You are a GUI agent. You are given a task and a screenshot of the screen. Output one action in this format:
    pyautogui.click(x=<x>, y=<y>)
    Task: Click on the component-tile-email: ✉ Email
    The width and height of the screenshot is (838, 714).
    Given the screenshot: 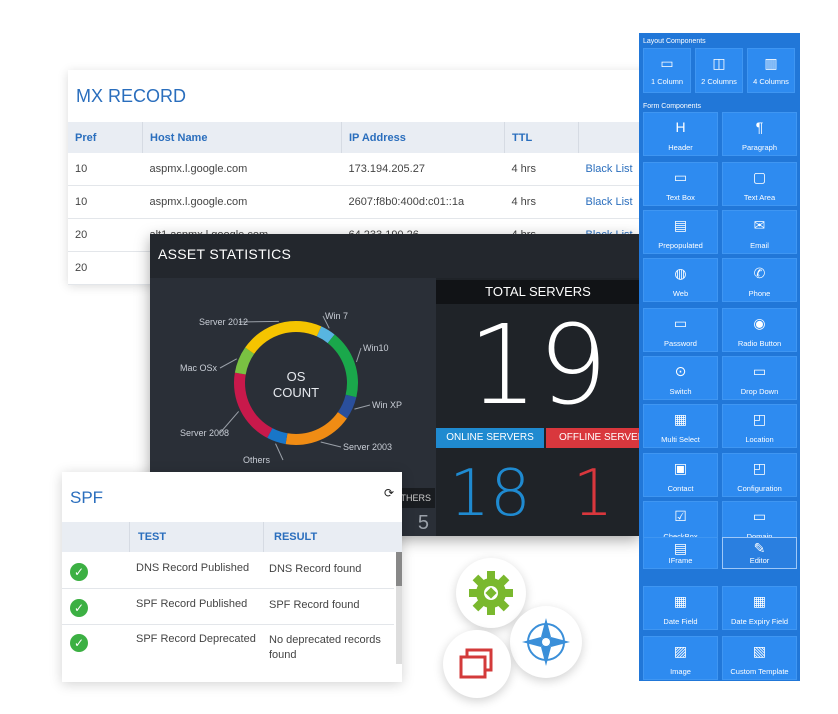 What is the action you would take?
    pyautogui.click(x=759, y=232)
    